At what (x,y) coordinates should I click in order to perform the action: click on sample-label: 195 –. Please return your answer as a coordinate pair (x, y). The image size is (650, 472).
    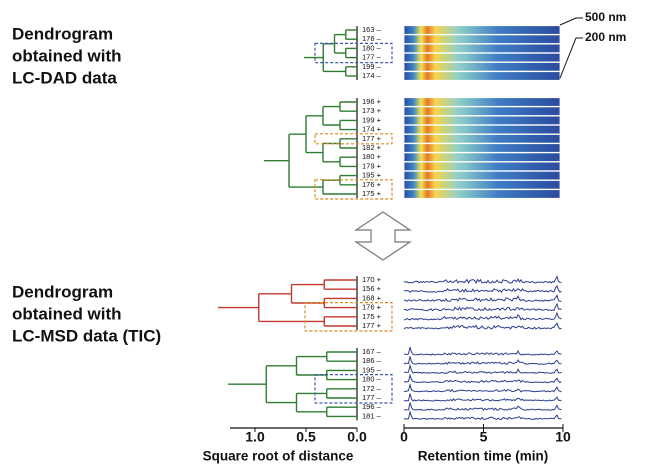
    Looking at the image, I should click on (372, 369).